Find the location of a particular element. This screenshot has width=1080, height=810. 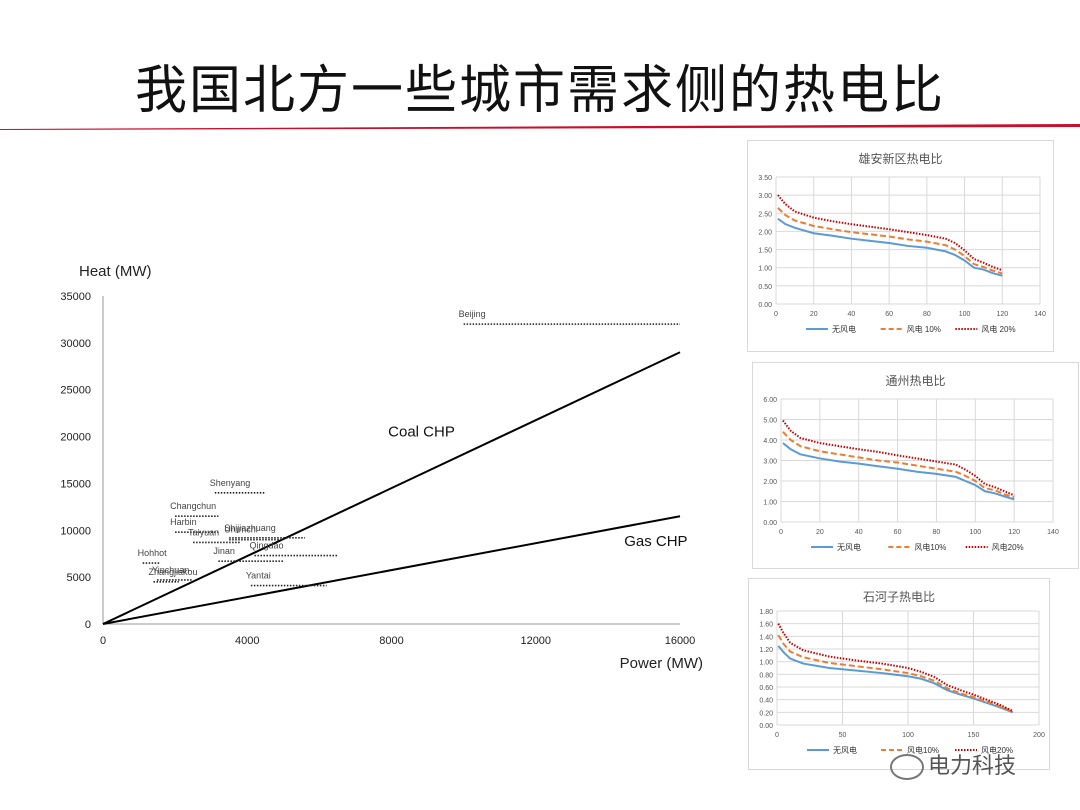

legend-label: 风电 10% is located at coordinates (924, 329).